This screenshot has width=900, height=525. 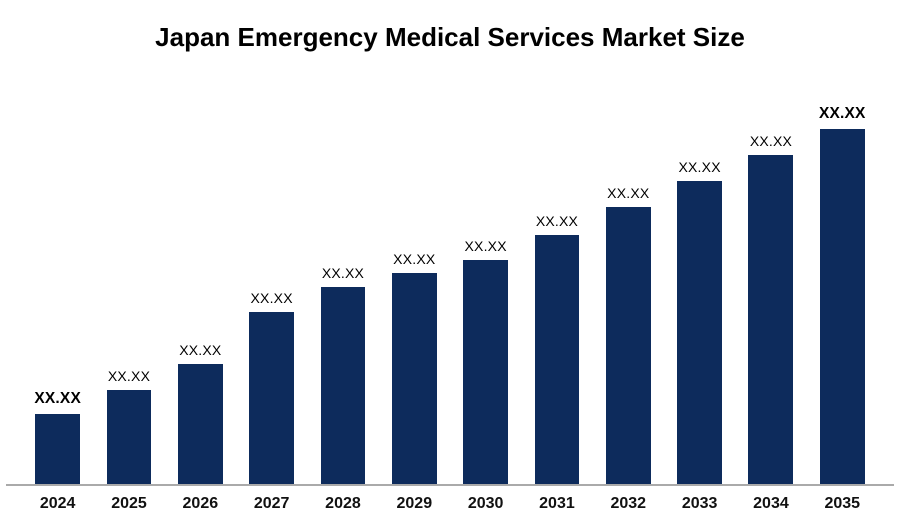 What do you see at coordinates (200, 268) in the screenshot?
I see `bar-column-2026: XX.XX` at bounding box center [200, 268].